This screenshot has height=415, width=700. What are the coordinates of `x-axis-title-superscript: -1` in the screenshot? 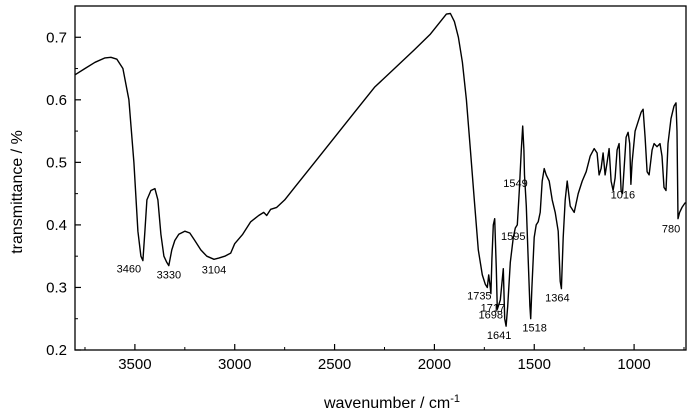 It's located at (455, 399).